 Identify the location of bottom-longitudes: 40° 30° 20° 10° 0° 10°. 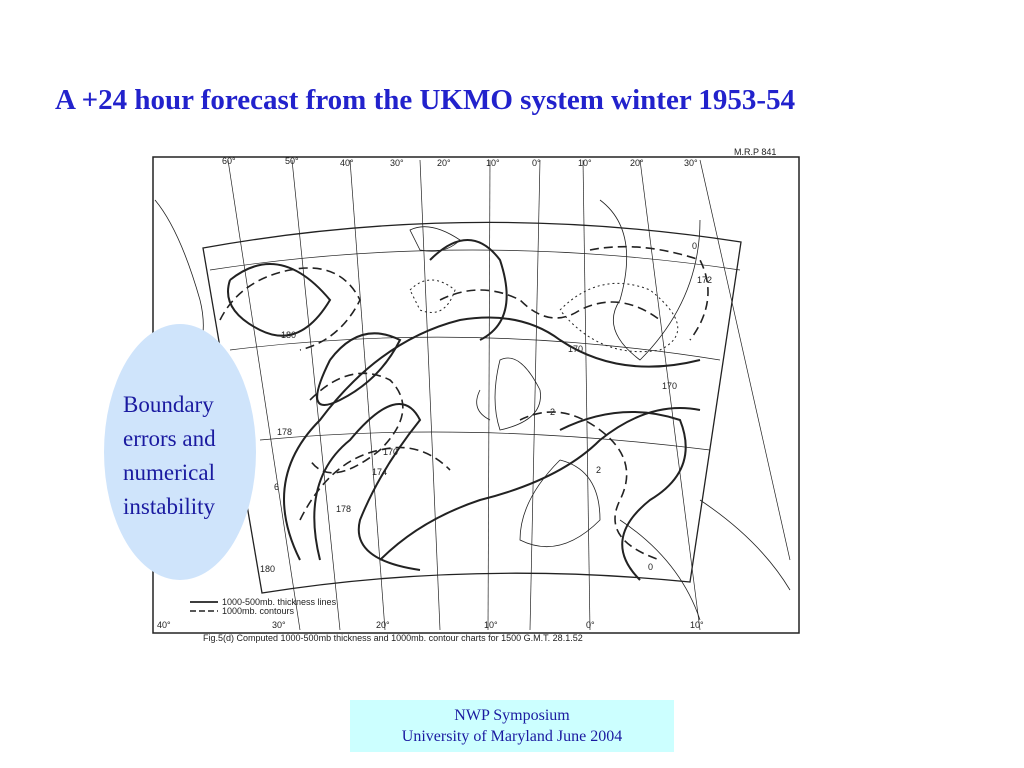
(430, 625).